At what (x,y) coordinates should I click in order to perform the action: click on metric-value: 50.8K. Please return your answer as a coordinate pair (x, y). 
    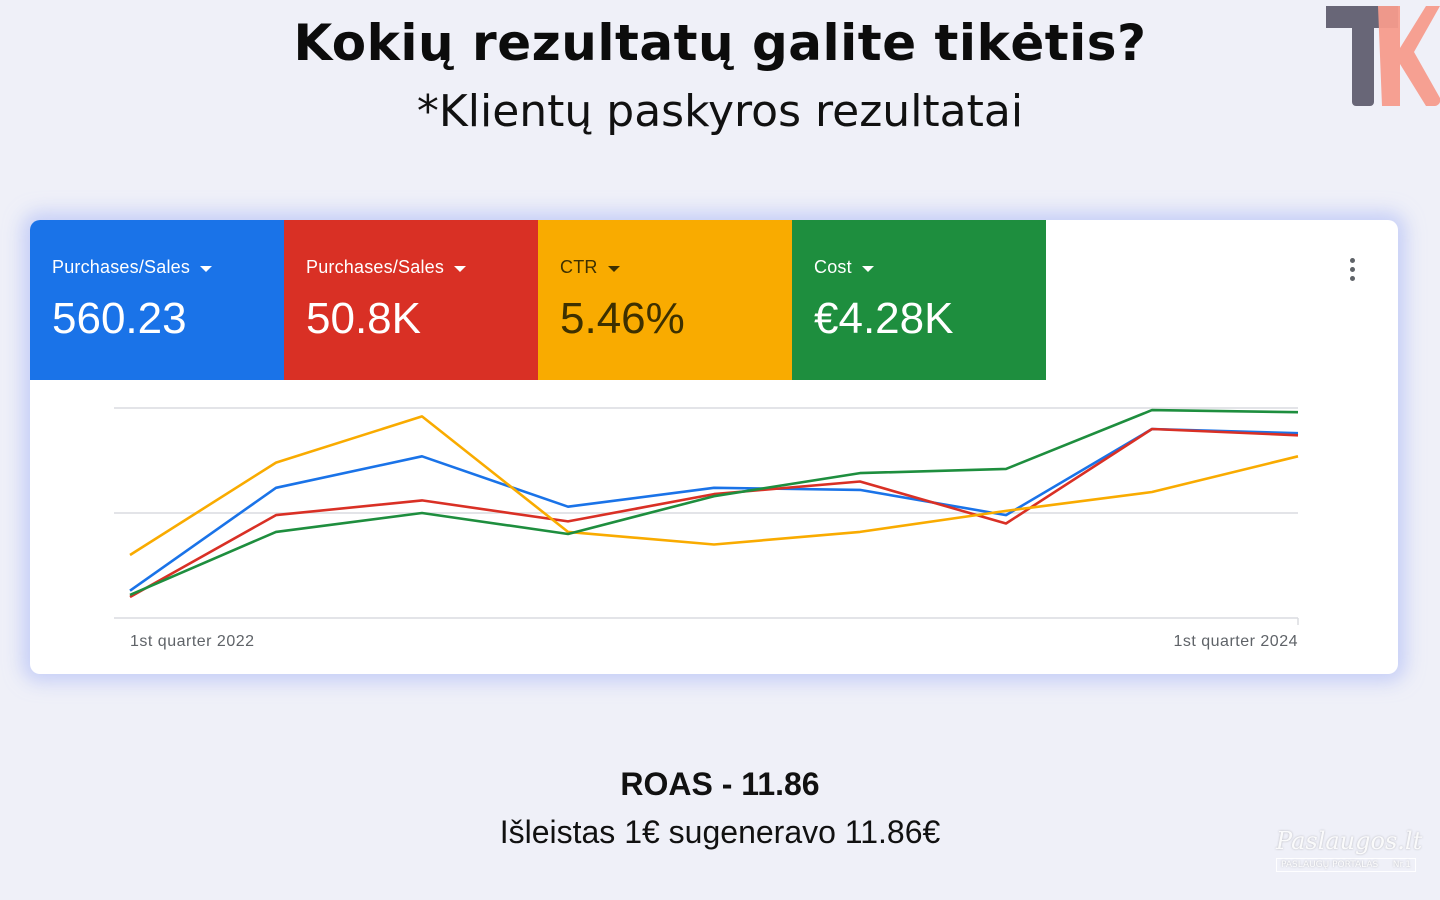
    Looking at the image, I should click on (363, 318).